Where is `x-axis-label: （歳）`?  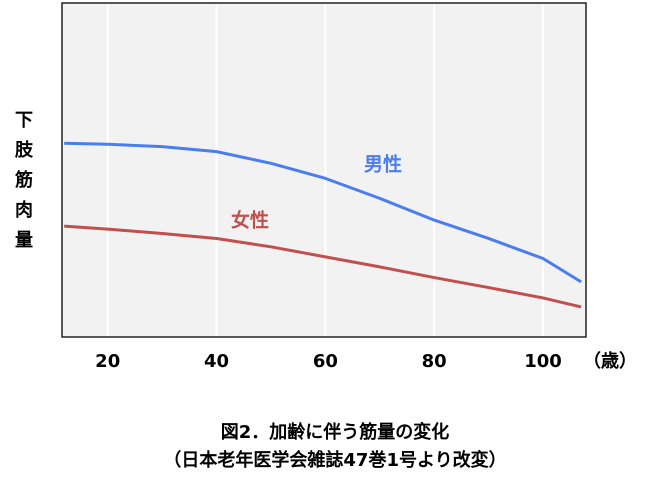
x-axis-label: （歳） is located at coordinates (610, 361).